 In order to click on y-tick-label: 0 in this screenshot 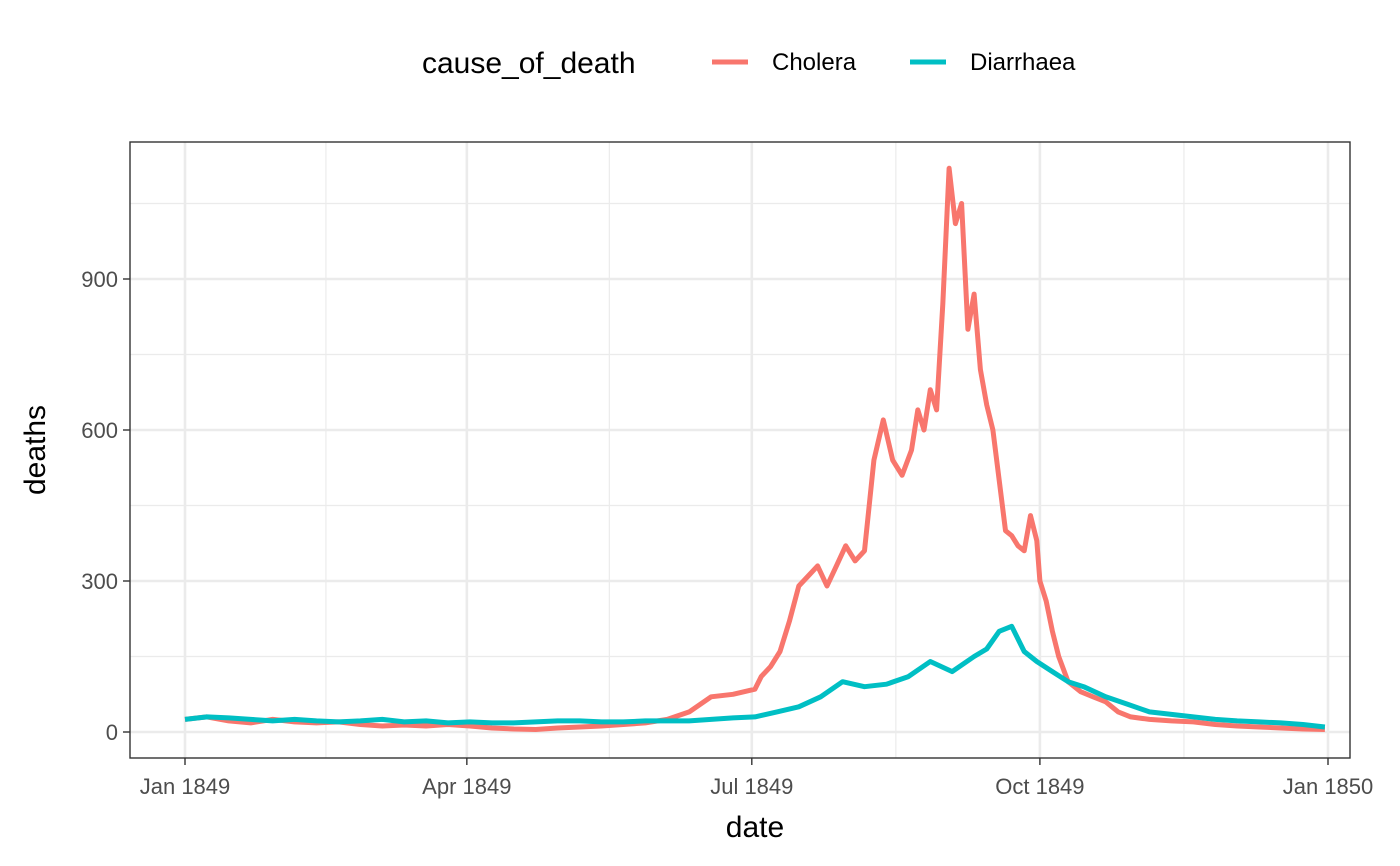, I will do `click(112, 732)`.